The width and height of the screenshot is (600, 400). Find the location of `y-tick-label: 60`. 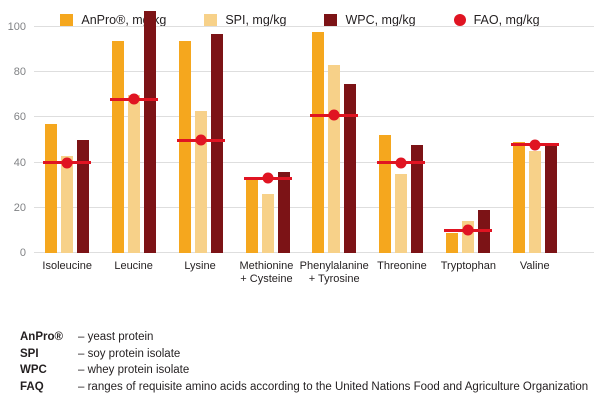

y-tick-label: 60 is located at coordinates (19, 117).